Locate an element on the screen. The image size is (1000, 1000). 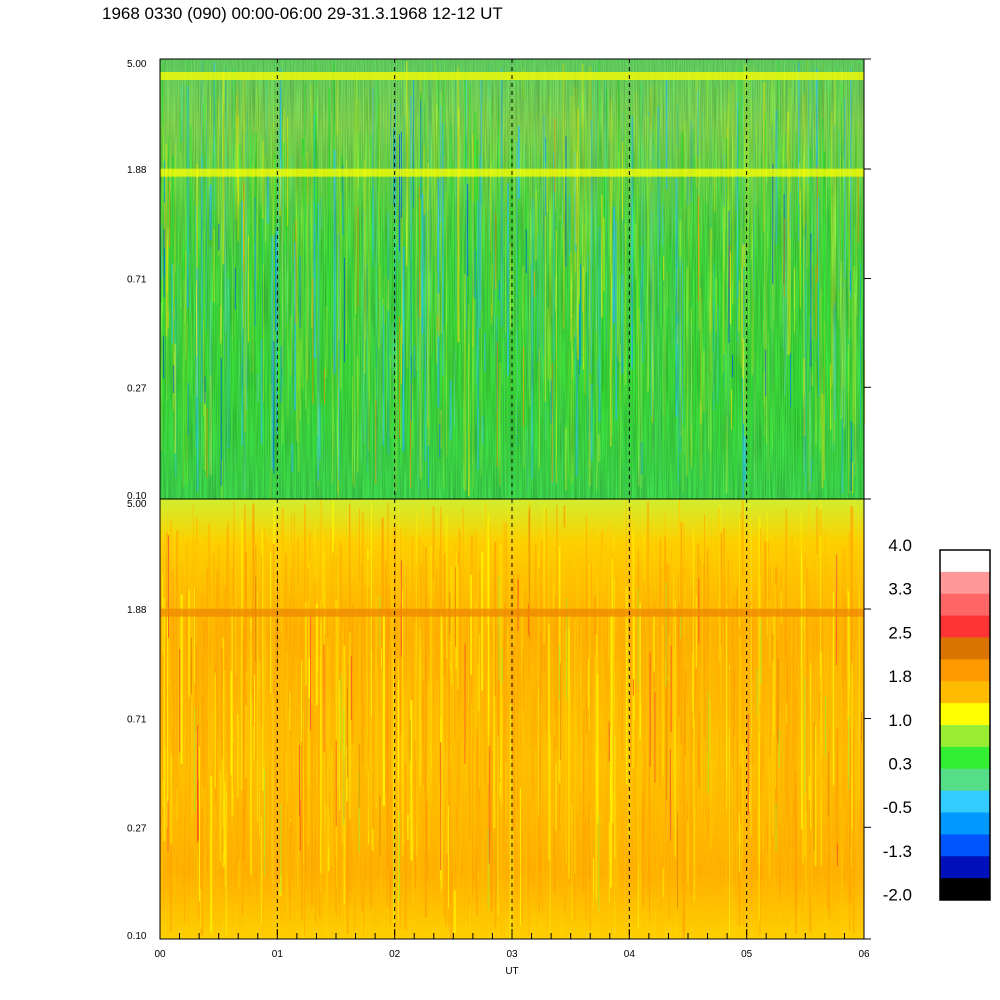
x-tick-label: 01 is located at coordinates (278, 954).